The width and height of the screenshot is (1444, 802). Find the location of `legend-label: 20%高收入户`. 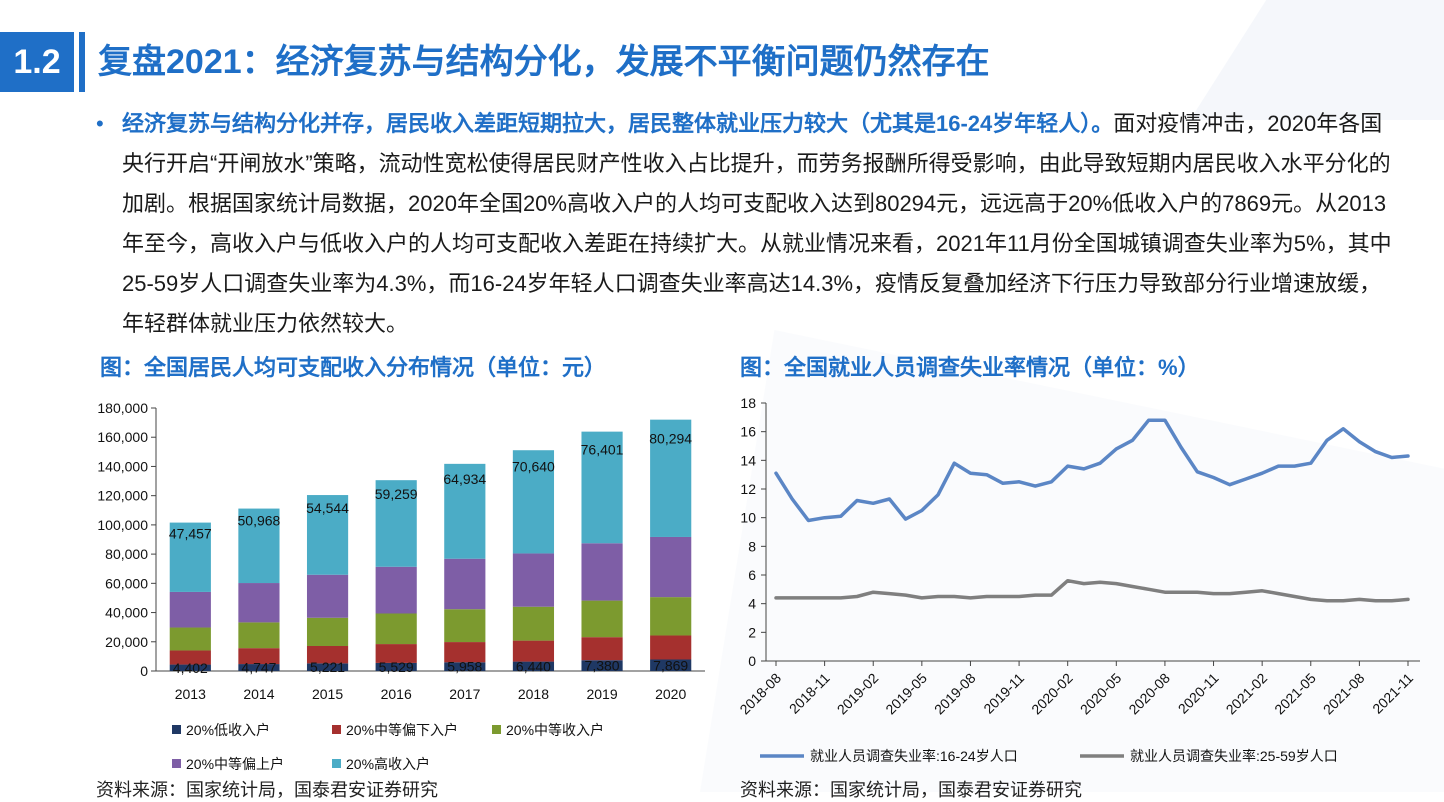

legend-label: 20%高收入户 is located at coordinates (388, 764).